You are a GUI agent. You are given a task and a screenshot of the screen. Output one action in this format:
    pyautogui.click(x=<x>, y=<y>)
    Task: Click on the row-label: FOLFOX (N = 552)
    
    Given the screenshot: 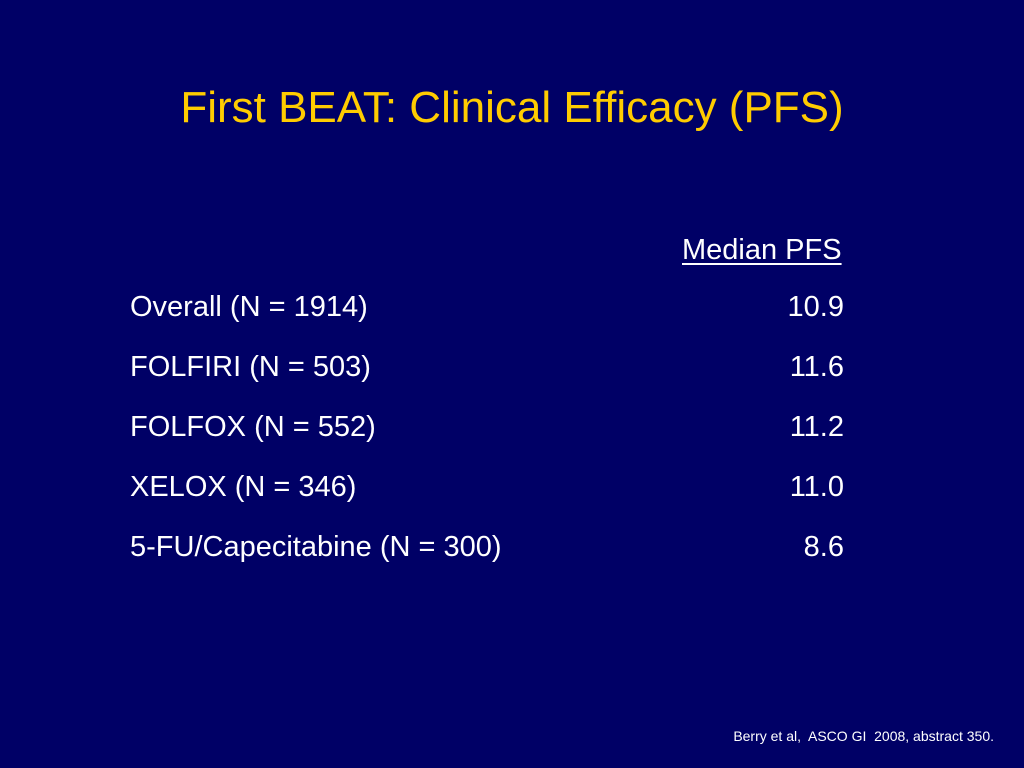 What is the action you would take?
    pyautogui.click(x=253, y=427)
    